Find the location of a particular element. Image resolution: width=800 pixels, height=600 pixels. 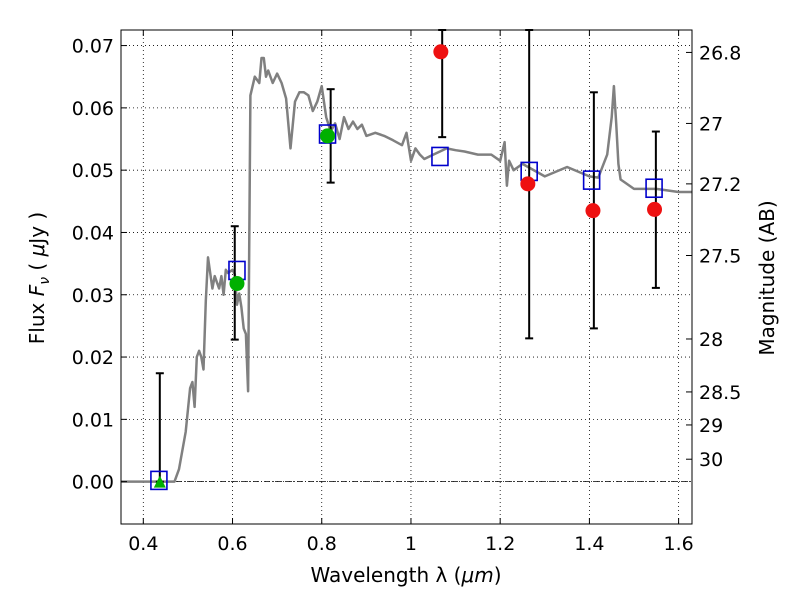

triangle-marker is located at coordinates (159, 481).